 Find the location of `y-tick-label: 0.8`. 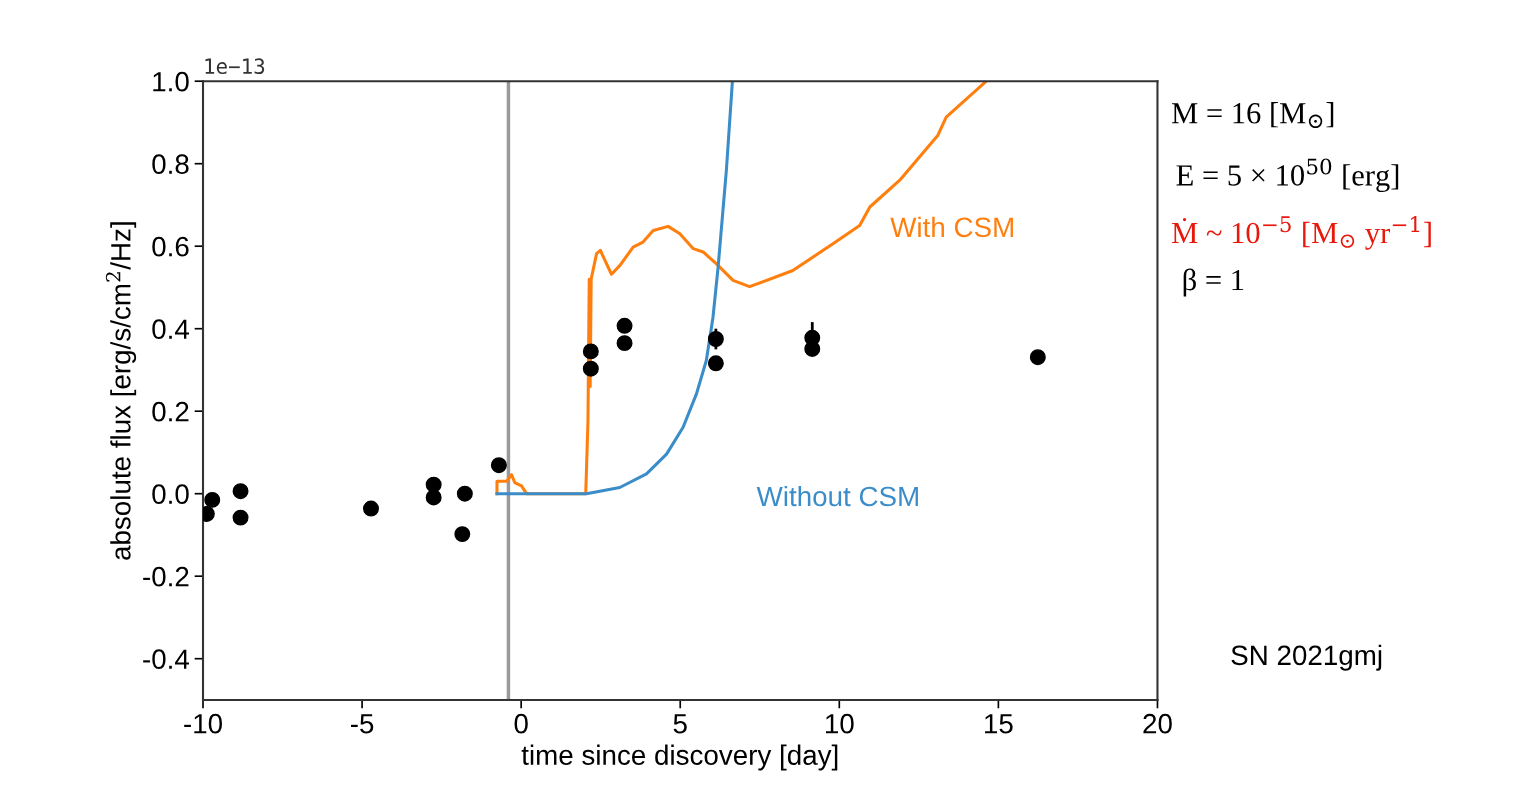

y-tick-label: 0.8 is located at coordinates (170, 164).